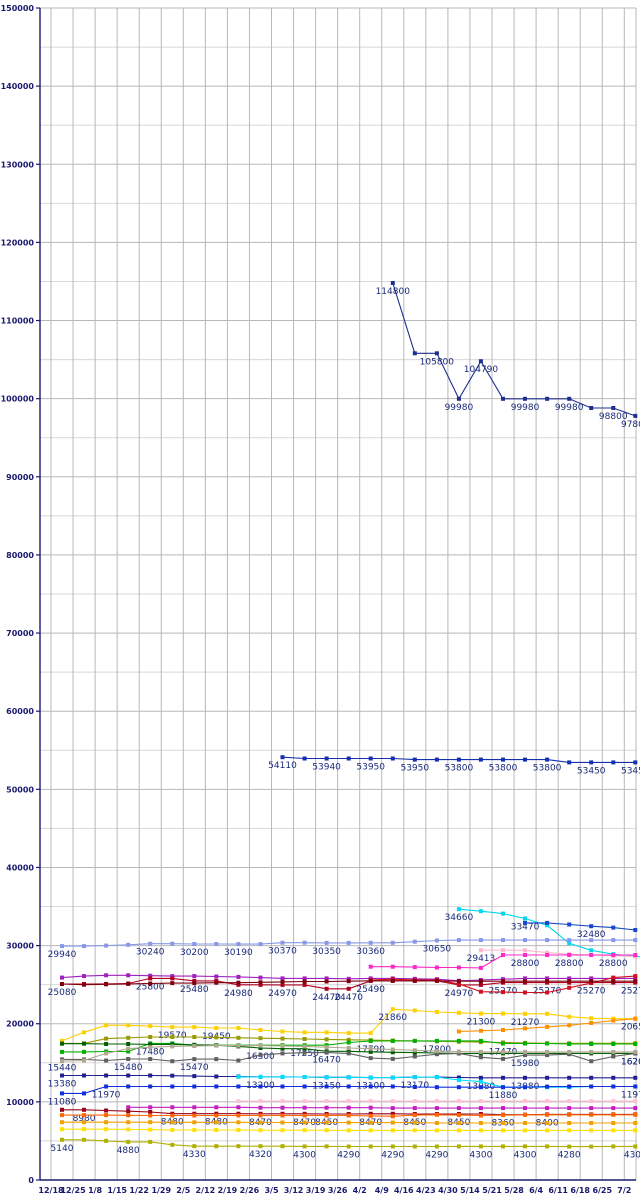 The height and width of the screenshot is (1200, 640). Describe the element at coordinates (326, 1060) in the screenshot. I see `data-point-label: 16470` at that location.